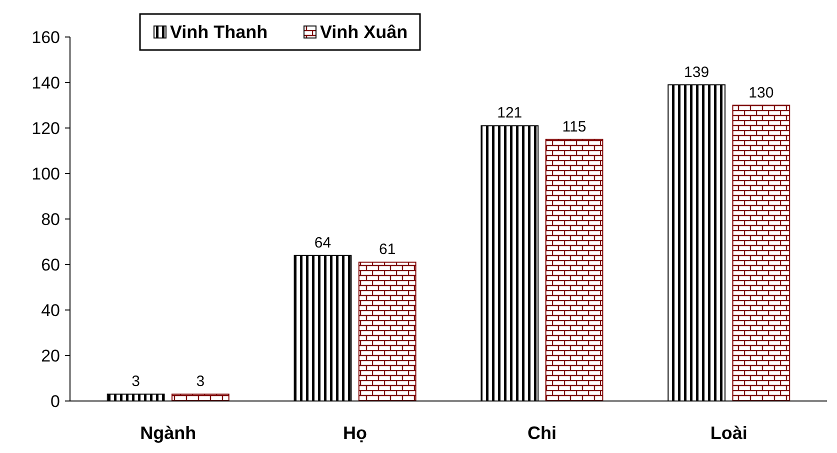 The width and height of the screenshot is (837, 453). Describe the element at coordinates (46, 128) in the screenshot. I see `y-tick-label: 120` at that location.